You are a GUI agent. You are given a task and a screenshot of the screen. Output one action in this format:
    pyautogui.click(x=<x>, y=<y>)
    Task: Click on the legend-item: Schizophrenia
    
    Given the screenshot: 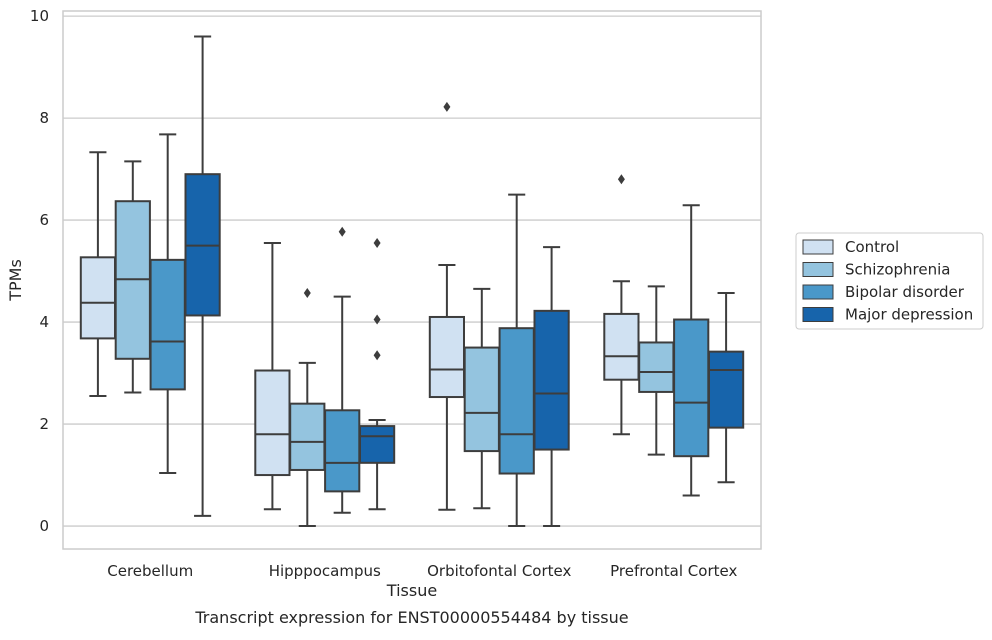 What is the action you would take?
    pyautogui.click(x=876, y=270)
    